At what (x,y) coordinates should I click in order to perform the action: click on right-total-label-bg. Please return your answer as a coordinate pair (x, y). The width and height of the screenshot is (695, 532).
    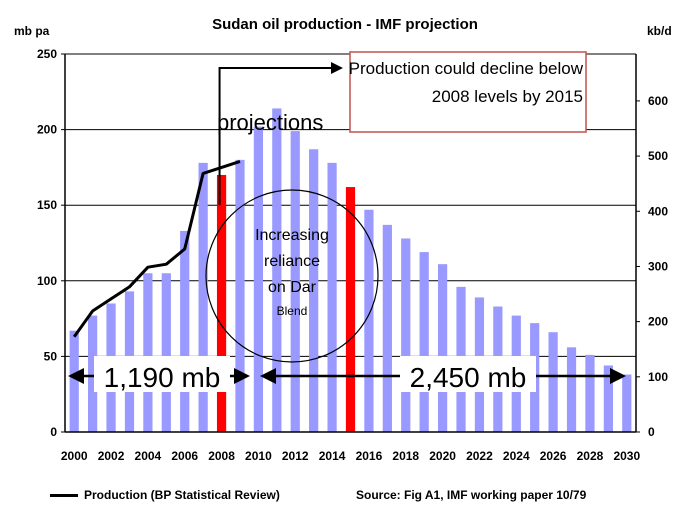
    Looking at the image, I should click on (468, 374).